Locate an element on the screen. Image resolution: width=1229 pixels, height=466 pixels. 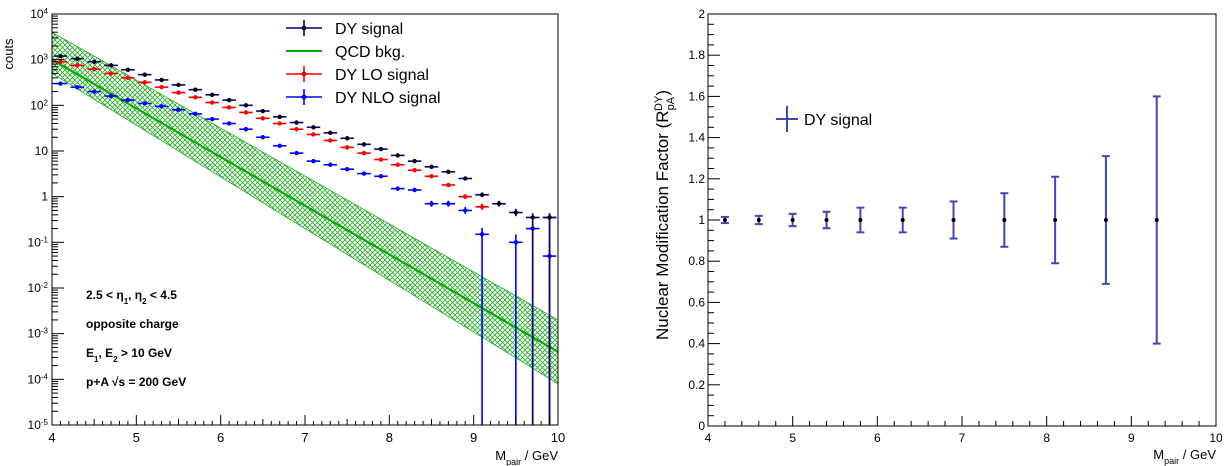
legend-label: QCD bkg. is located at coordinates (370, 52).